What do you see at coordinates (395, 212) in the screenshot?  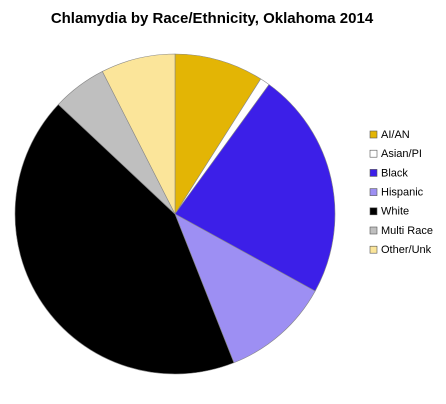 I see `legend-label: White` at bounding box center [395, 212].